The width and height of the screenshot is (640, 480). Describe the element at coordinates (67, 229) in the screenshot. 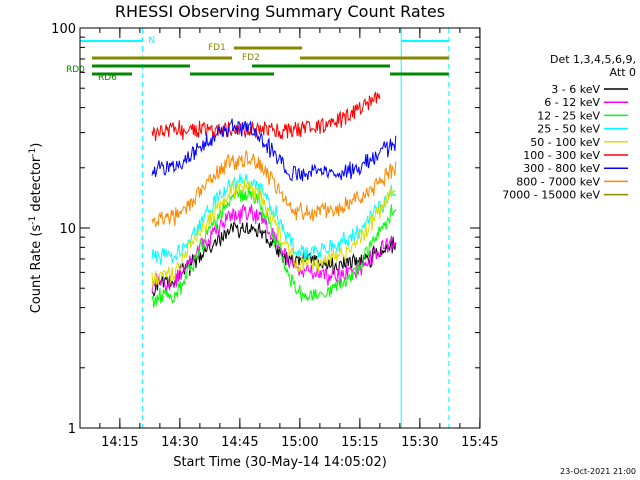

I see `y-tick-label: 10` at that location.